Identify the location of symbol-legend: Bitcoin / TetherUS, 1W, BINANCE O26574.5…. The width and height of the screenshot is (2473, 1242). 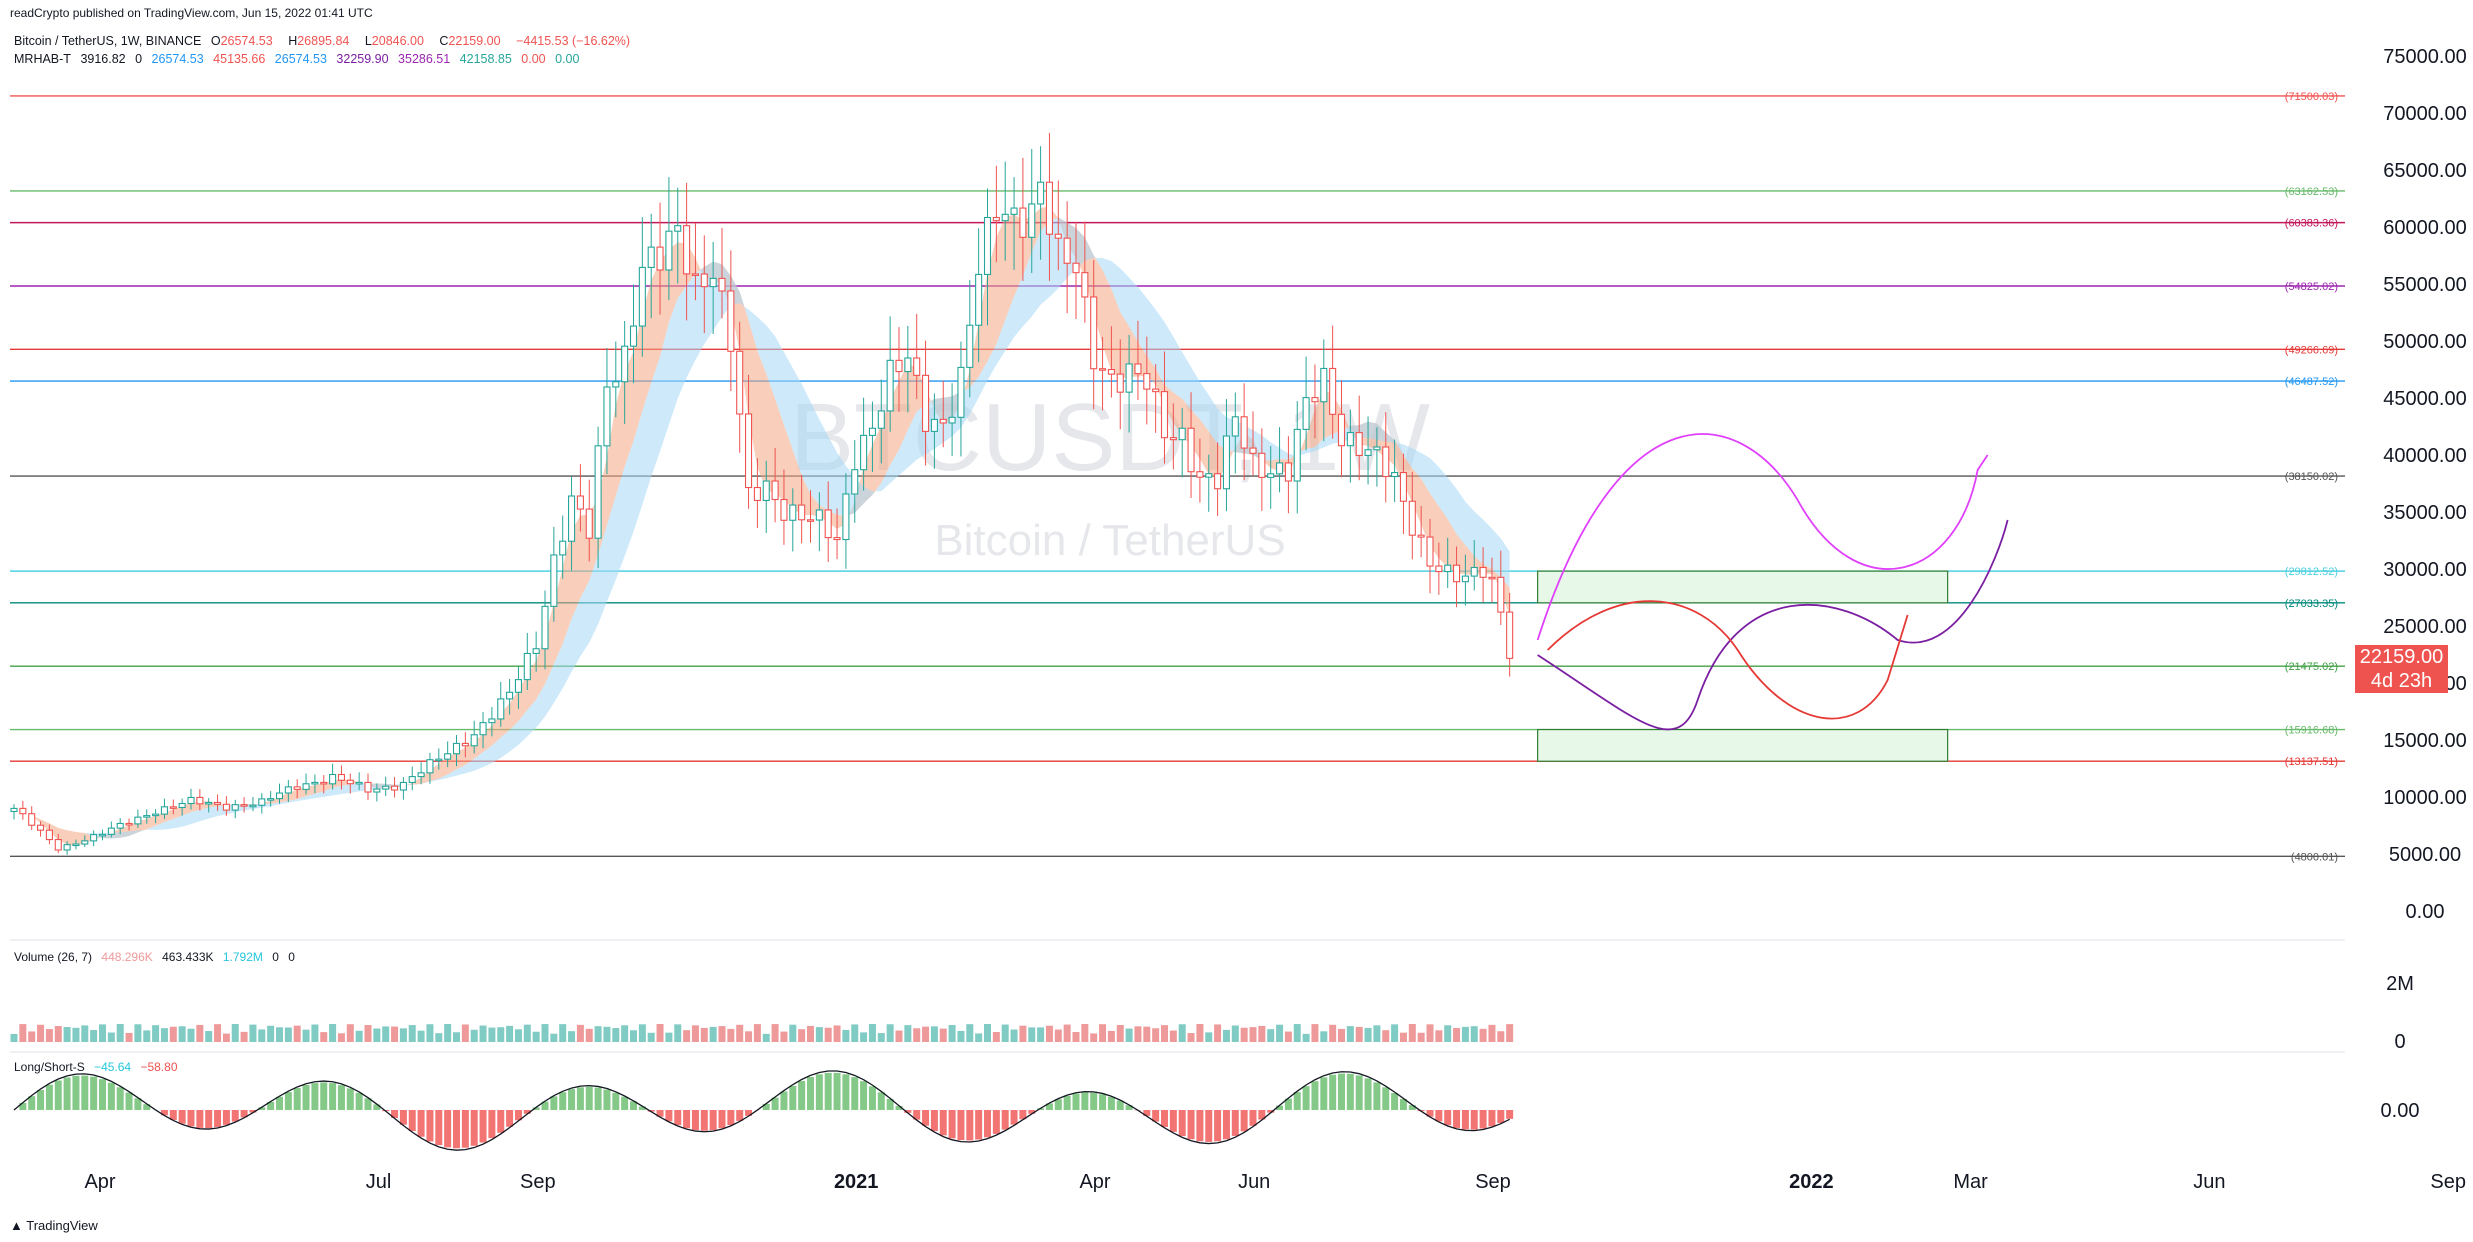
(325, 41).